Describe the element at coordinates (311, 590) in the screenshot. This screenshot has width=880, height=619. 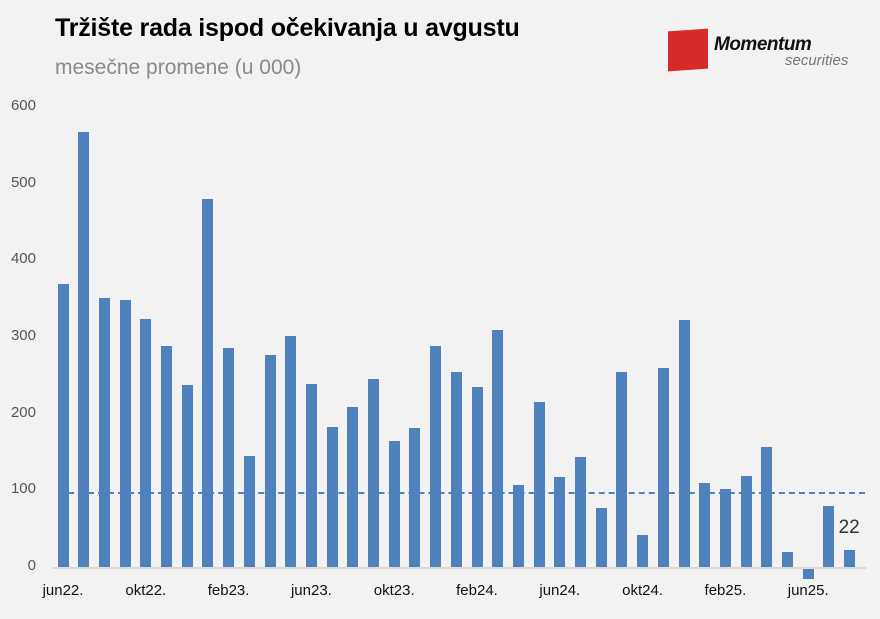
I see `x-tick-label: jun23.` at that location.